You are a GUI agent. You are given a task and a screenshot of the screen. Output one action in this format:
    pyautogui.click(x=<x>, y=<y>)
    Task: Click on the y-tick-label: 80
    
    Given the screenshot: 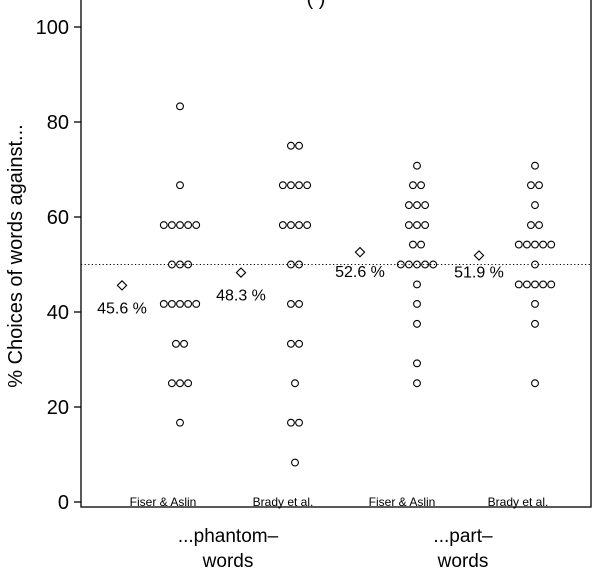 What is the action you would take?
    pyautogui.click(x=58, y=123)
    